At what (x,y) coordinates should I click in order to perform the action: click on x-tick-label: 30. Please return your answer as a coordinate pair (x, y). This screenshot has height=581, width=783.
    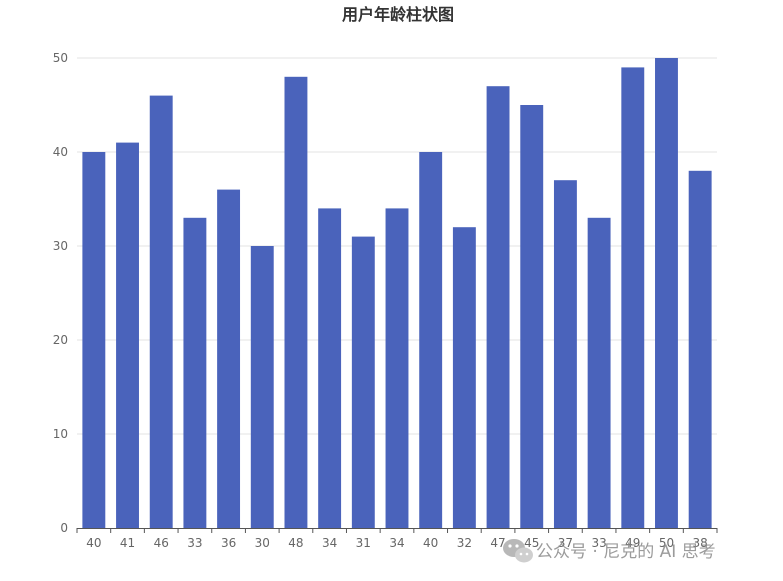
    Looking at the image, I should click on (262, 543).